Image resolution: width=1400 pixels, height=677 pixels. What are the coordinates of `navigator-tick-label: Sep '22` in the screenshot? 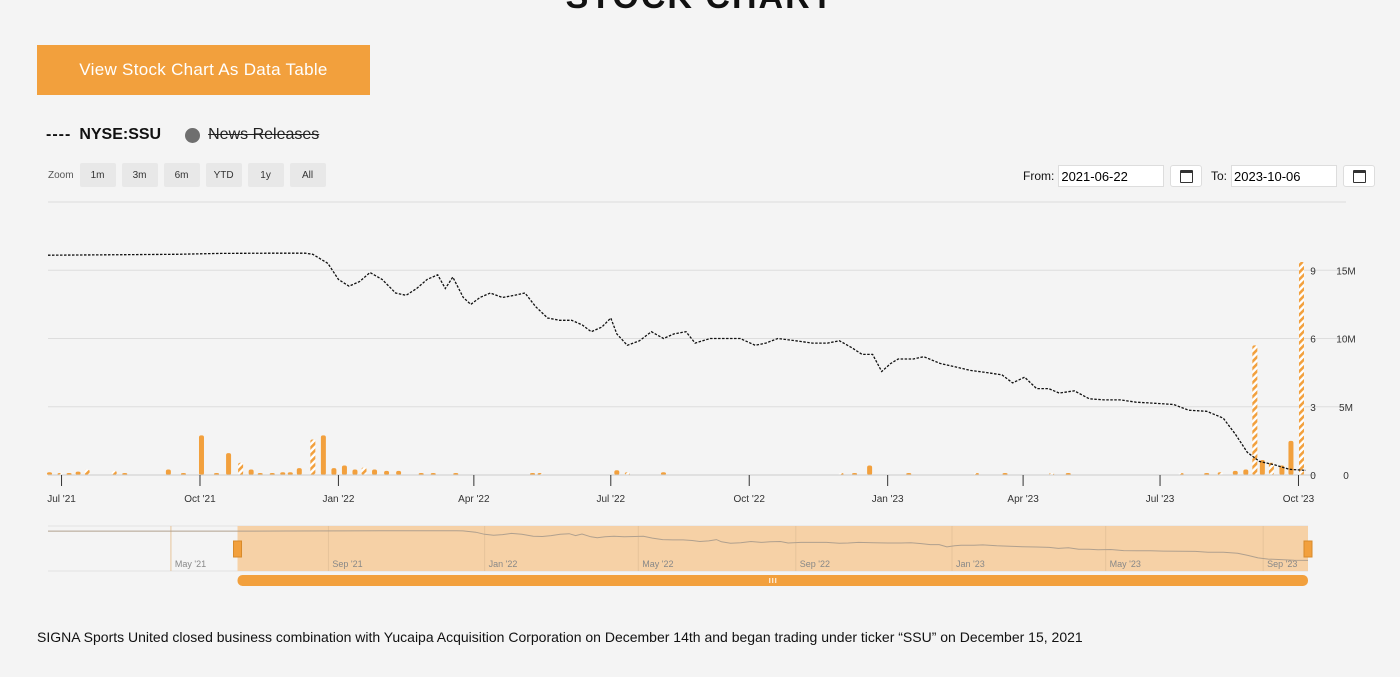 It's located at (815, 564).